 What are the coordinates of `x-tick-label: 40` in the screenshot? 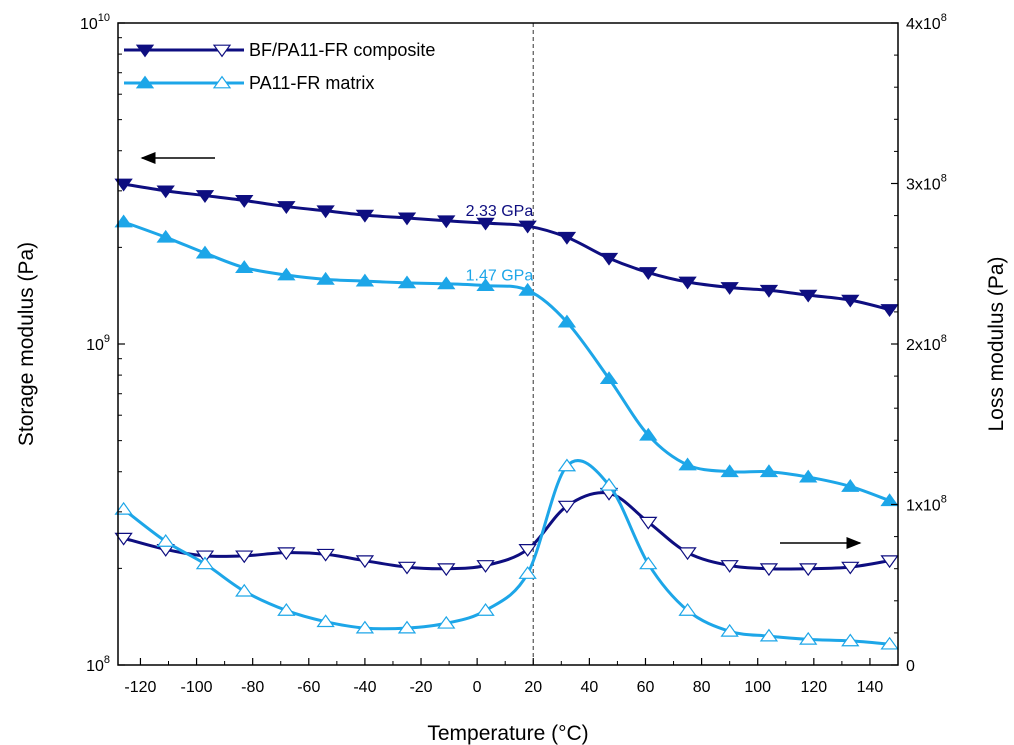 It's located at (589, 687).